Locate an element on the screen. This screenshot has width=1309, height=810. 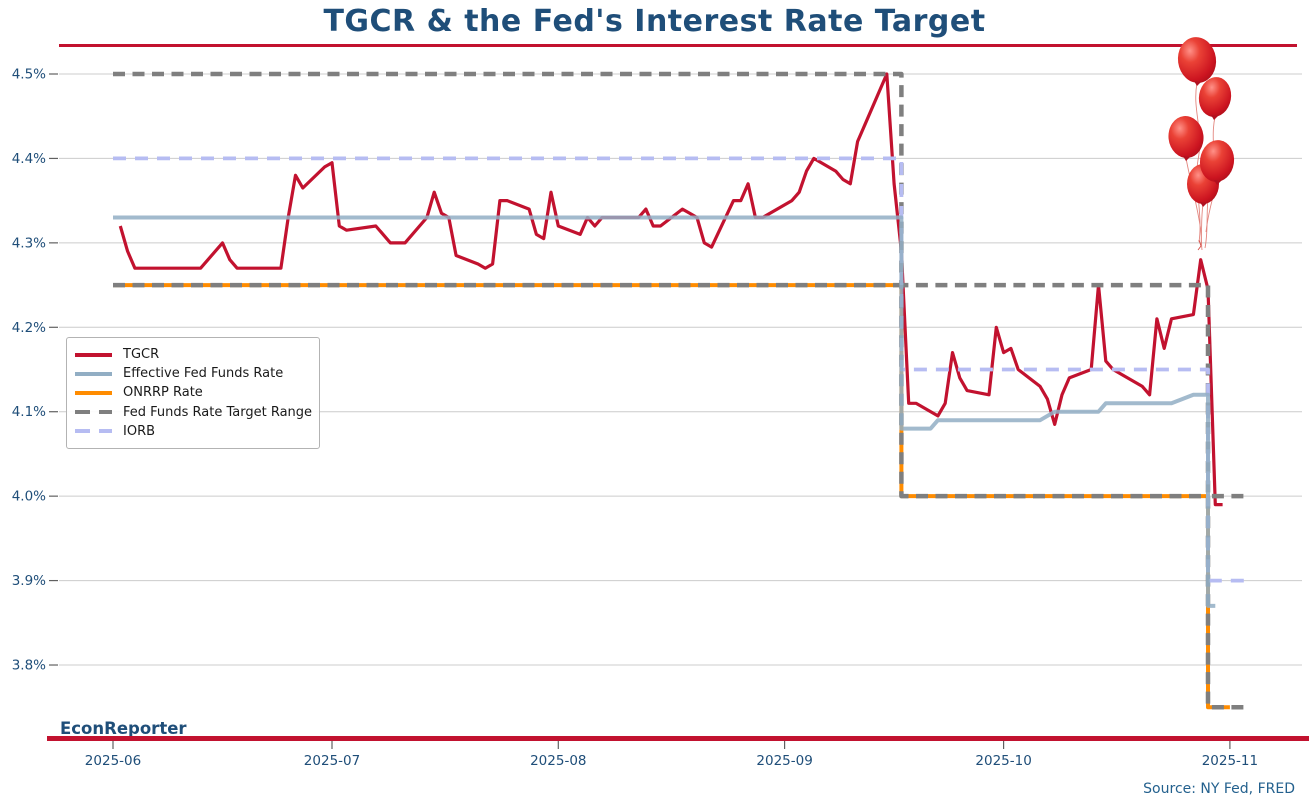
top-divider-line is located at coordinates (678, 45).